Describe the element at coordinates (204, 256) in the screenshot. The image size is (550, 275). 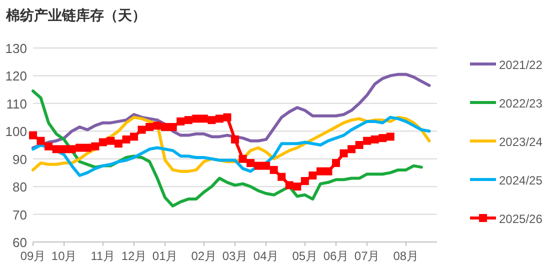
I see `x-tick-label: 02月` at that location.